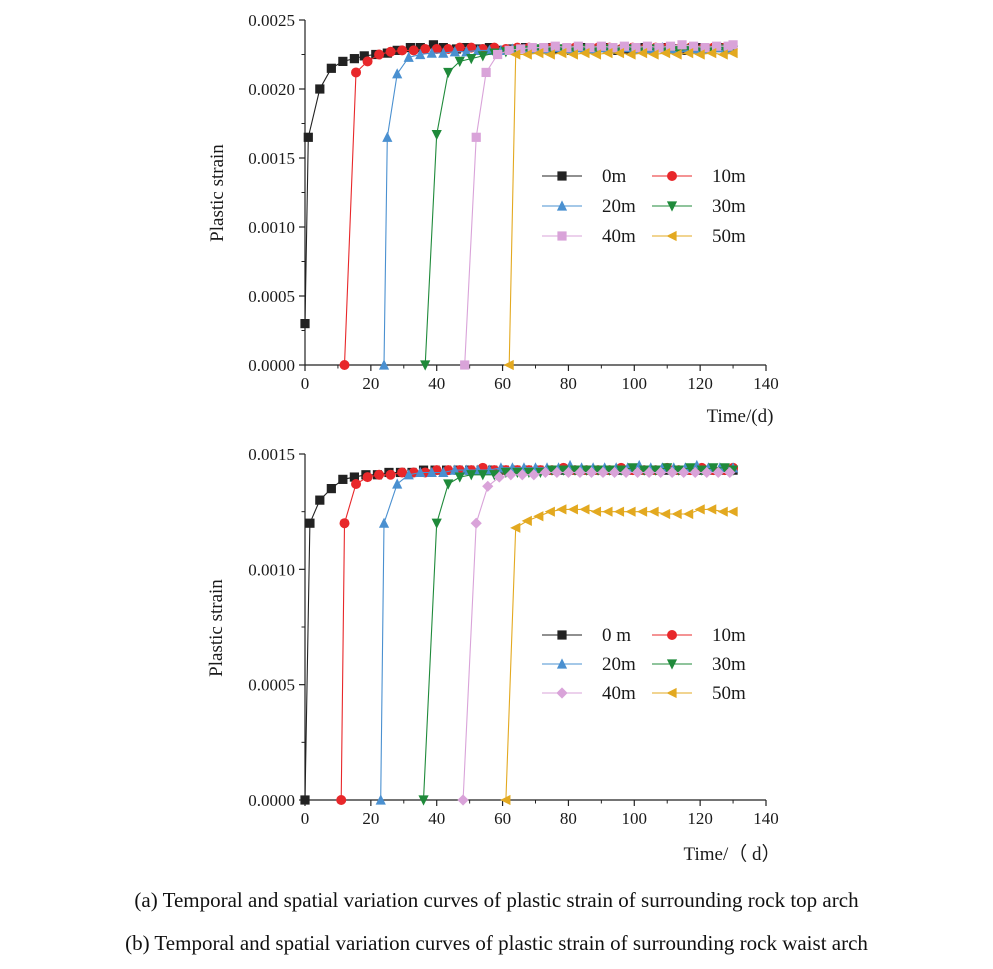 The width and height of the screenshot is (993, 969). What do you see at coordinates (729, 176) in the screenshot?
I see `chart-a-legend-label: 10m` at bounding box center [729, 176].